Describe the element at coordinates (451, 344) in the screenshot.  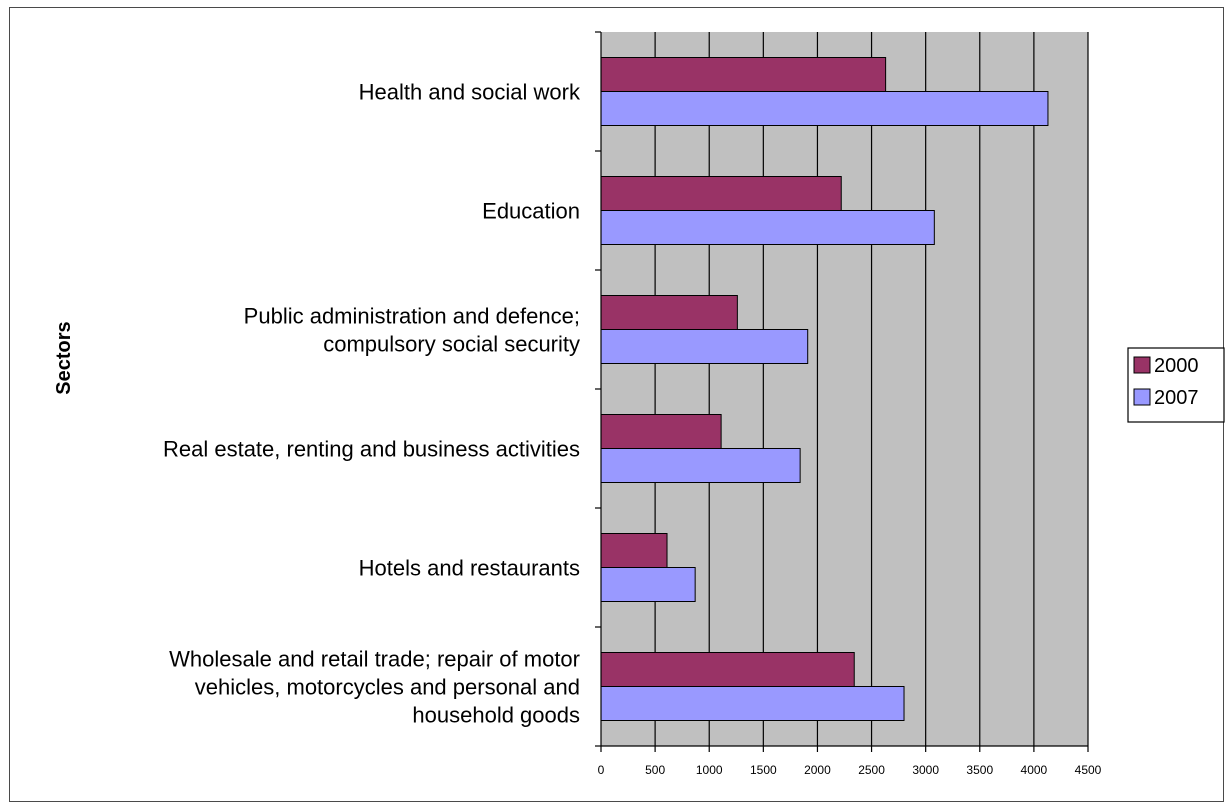
I see `category-label-2-1: compulsory social security` at that location.